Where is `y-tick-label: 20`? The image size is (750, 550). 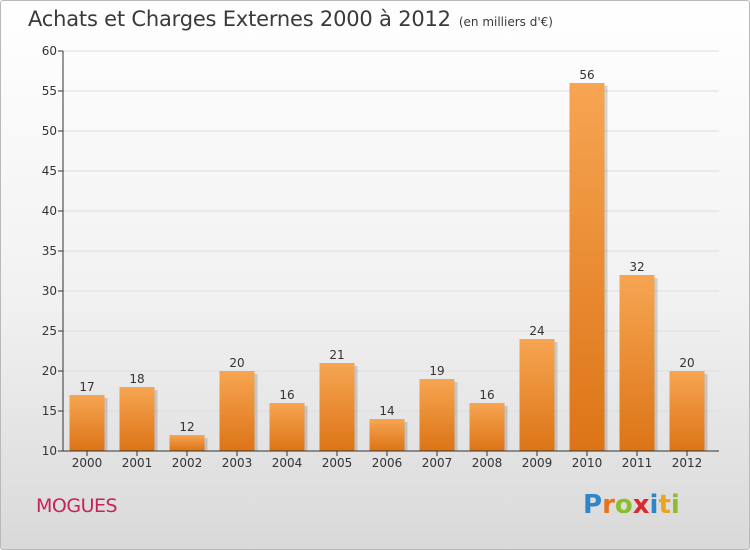 y-tick-label: 20 is located at coordinates (49, 371).